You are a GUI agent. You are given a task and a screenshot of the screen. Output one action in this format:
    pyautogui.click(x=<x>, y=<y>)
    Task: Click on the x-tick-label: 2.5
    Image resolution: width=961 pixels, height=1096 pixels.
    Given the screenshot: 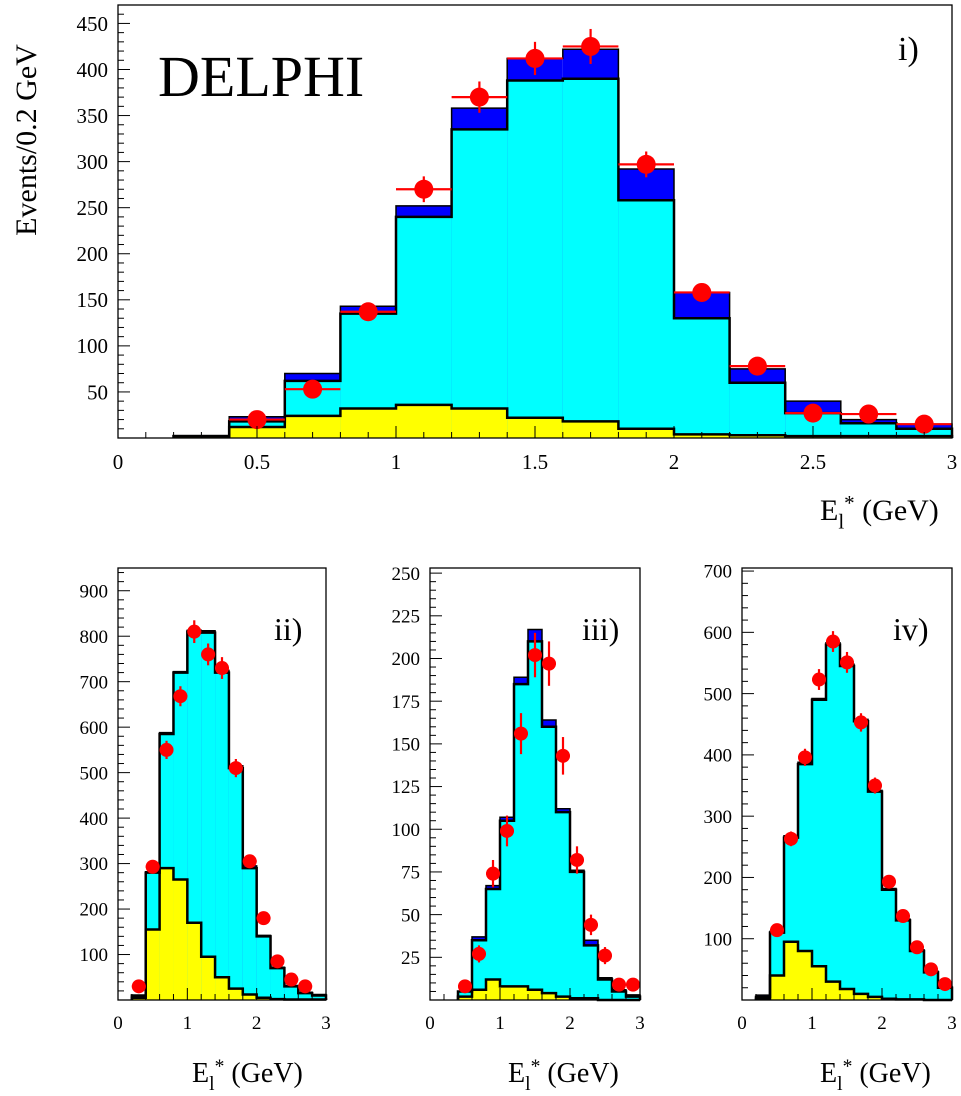 What is the action you would take?
    pyautogui.click(x=813, y=462)
    